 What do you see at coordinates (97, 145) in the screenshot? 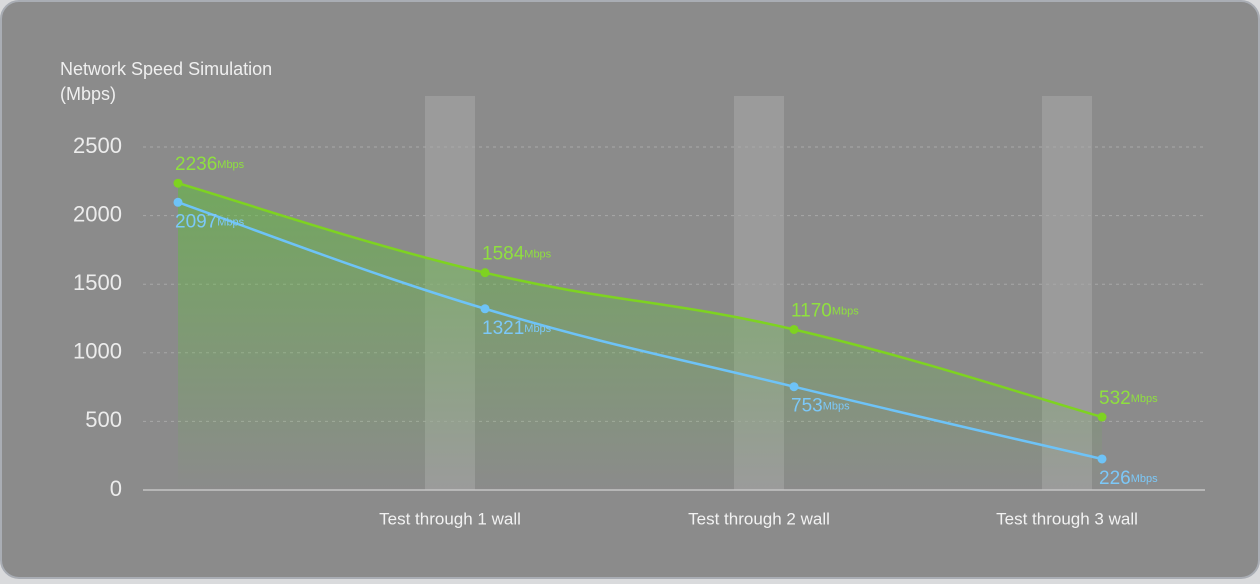
I see `y-tick-label: 2500` at bounding box center [97, 145].